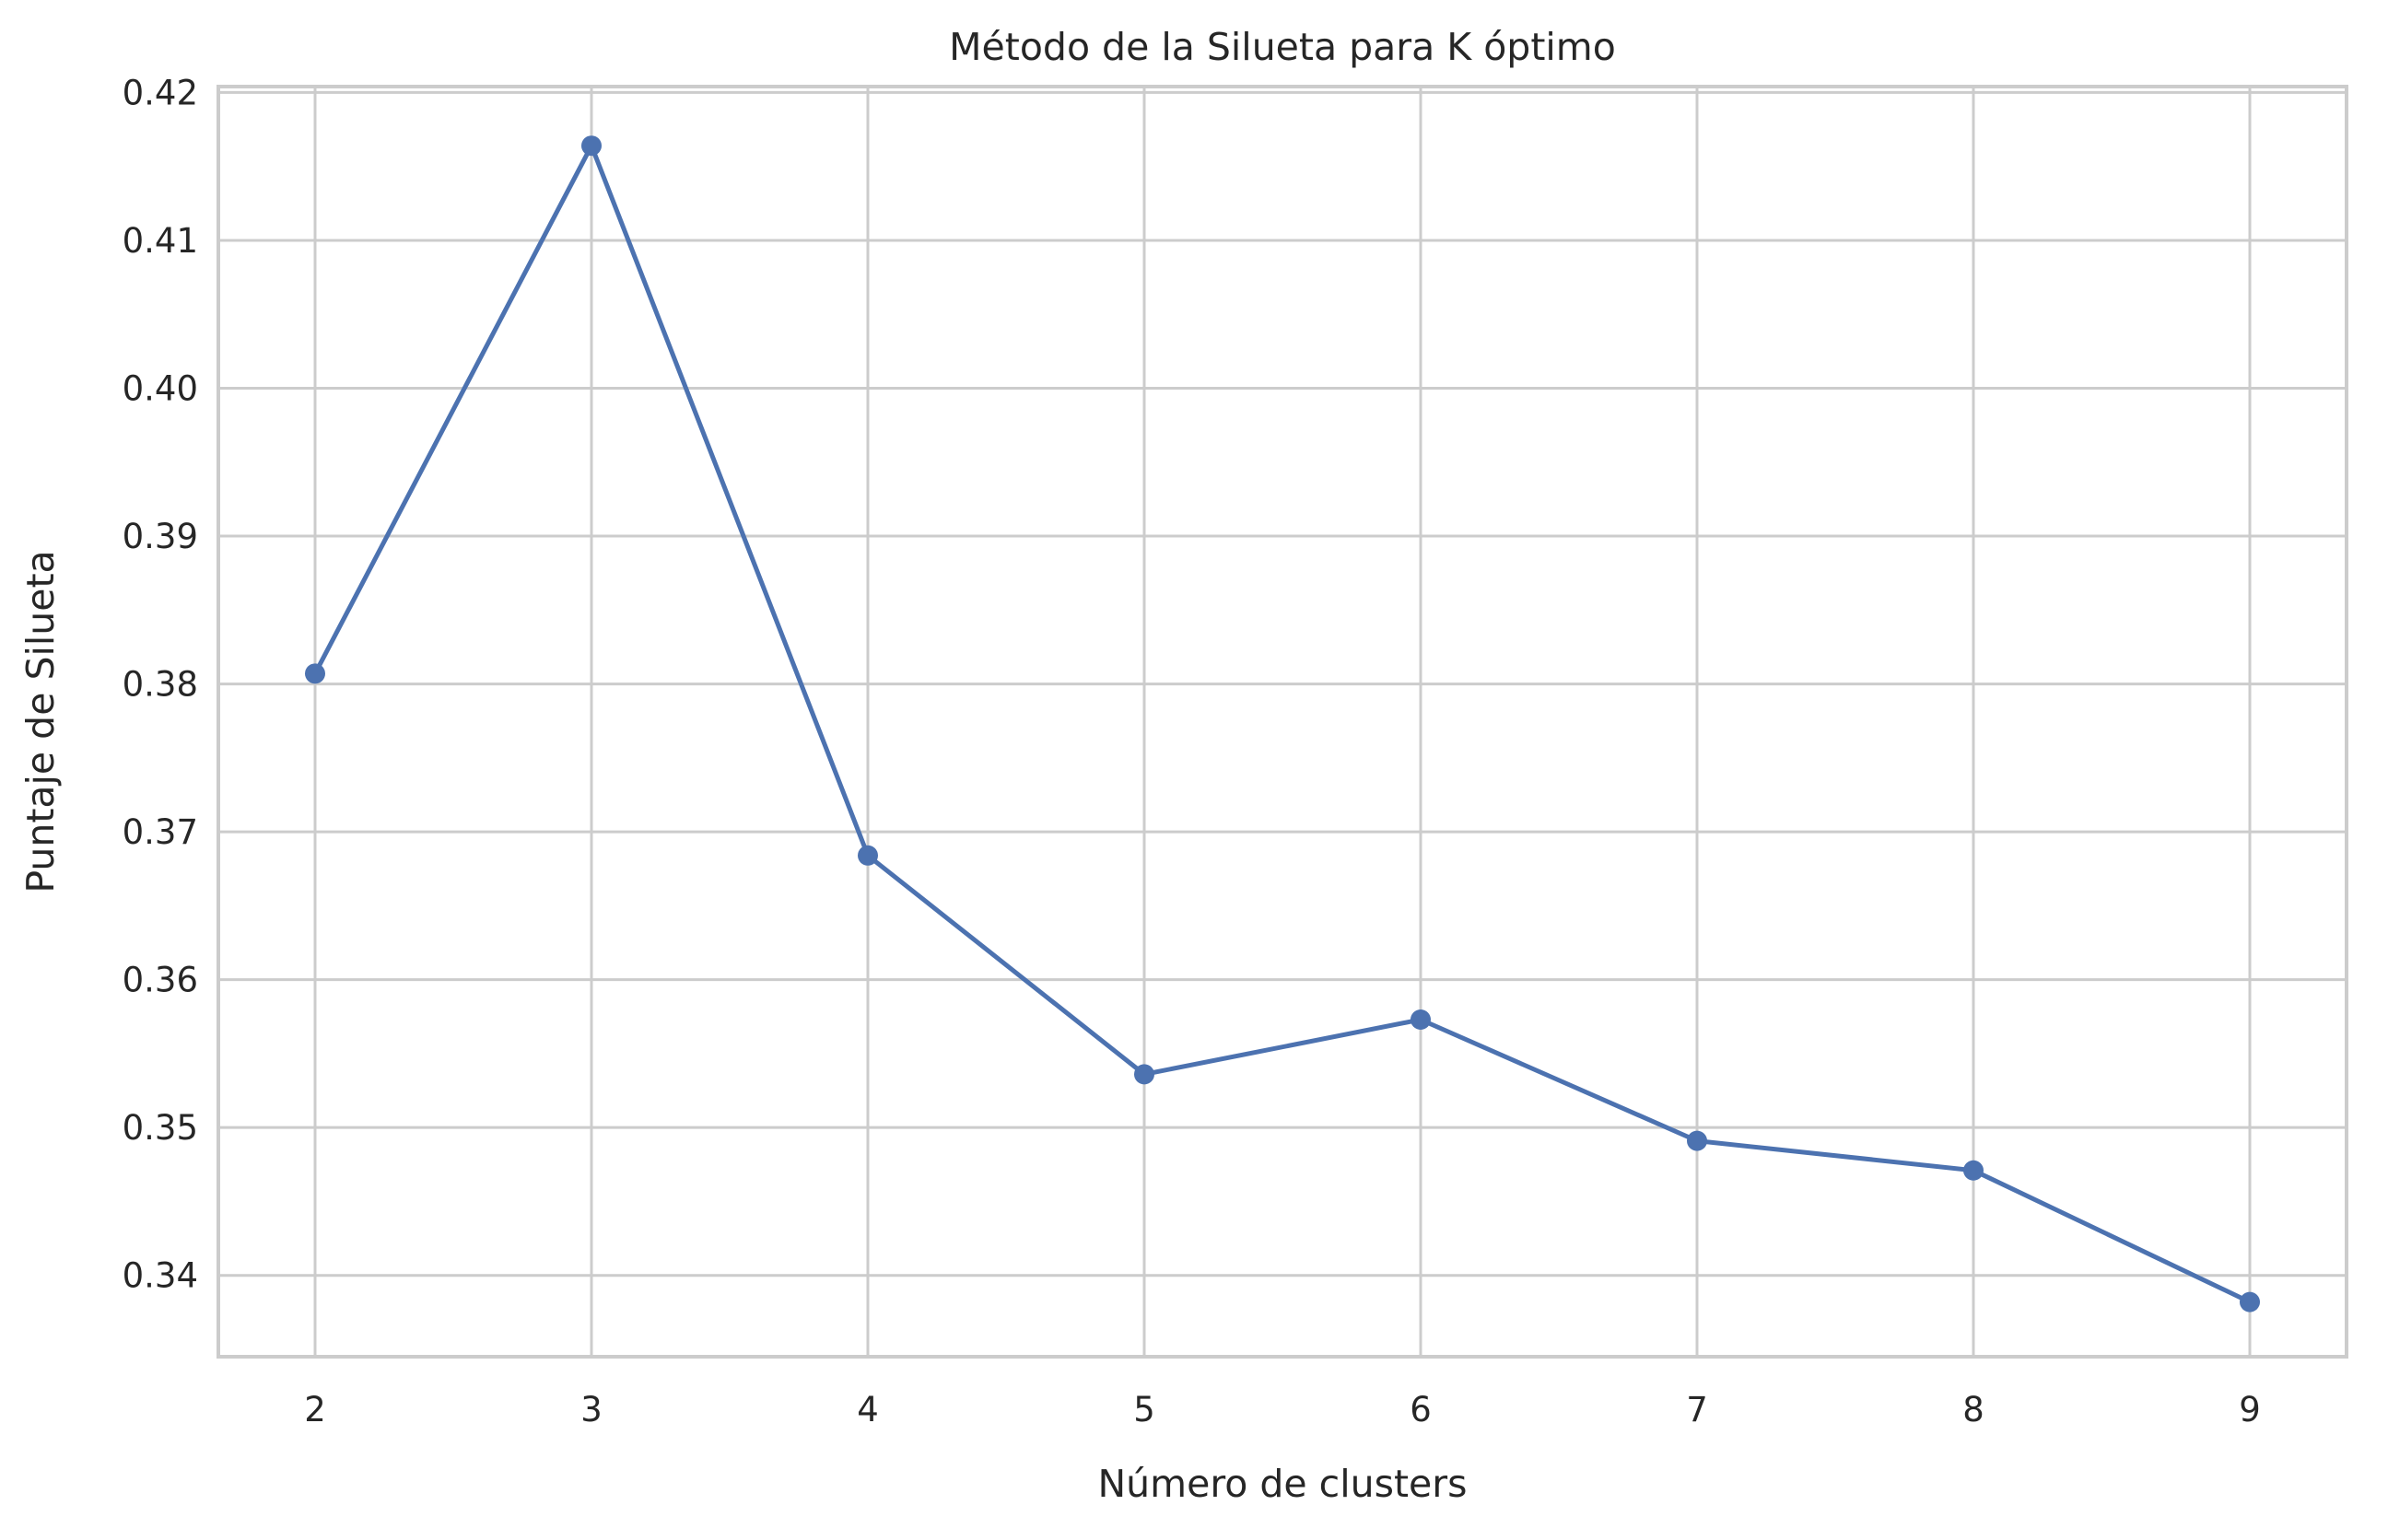  What do you see at coordinates (1421, 1409) in the screenshot?
I see `x-tick-label: 6` at bounding box center [1421, 1409].